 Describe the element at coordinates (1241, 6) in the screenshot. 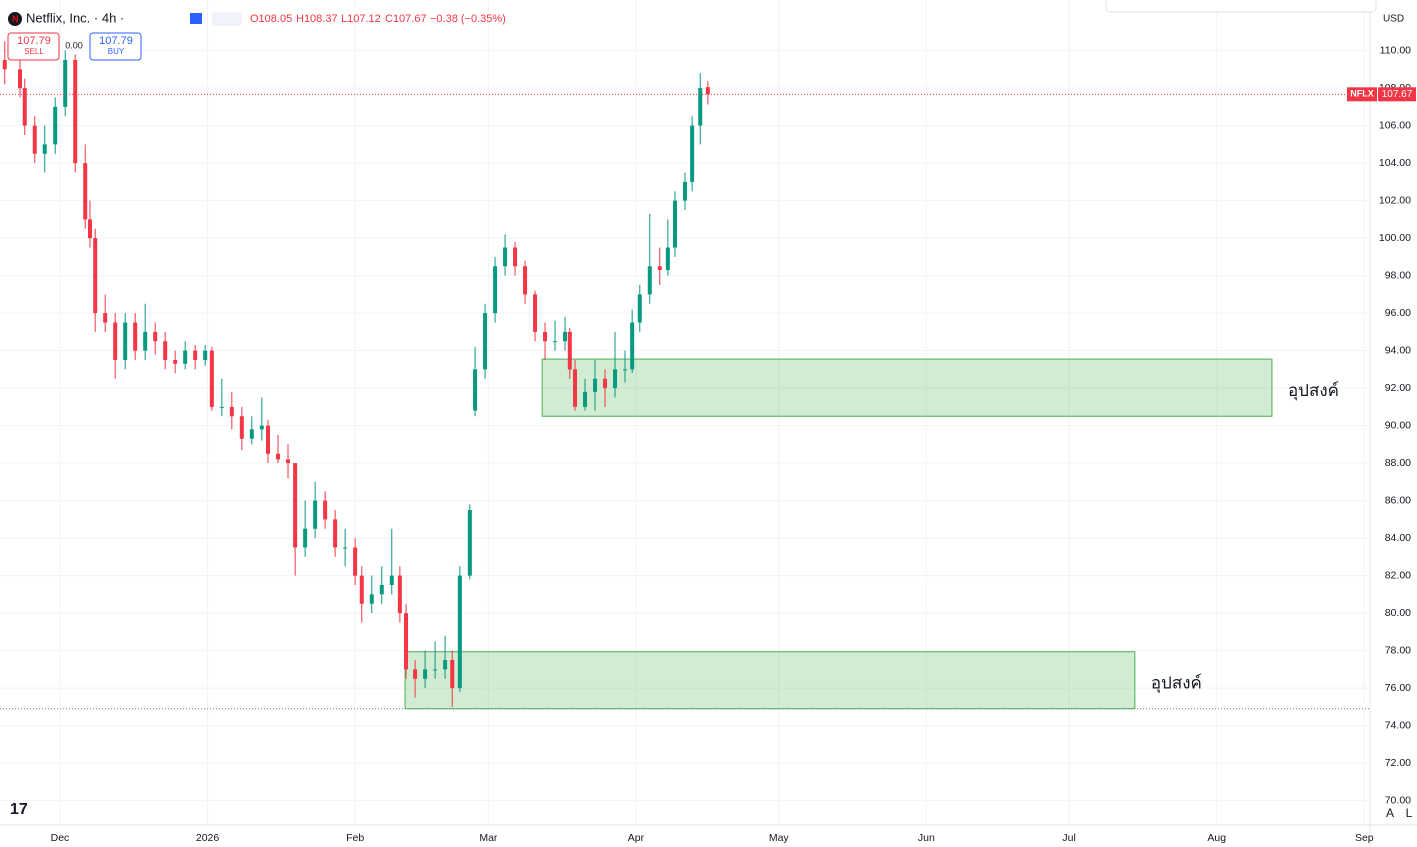

I see `toolbar` at that location.